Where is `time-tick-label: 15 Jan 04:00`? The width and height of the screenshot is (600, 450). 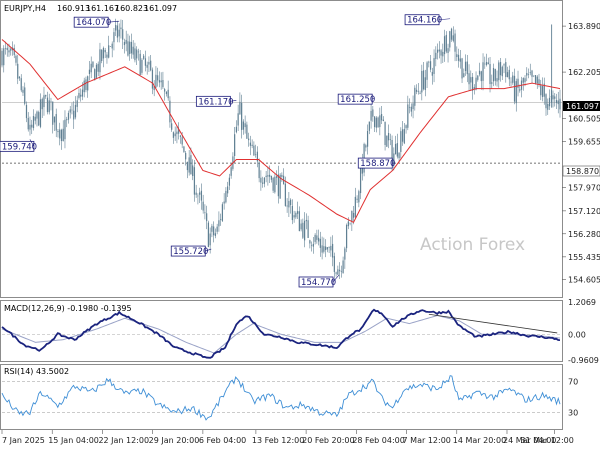
time-tick-label: 15 Jan 04:00 is located at coordinates (73, 440).